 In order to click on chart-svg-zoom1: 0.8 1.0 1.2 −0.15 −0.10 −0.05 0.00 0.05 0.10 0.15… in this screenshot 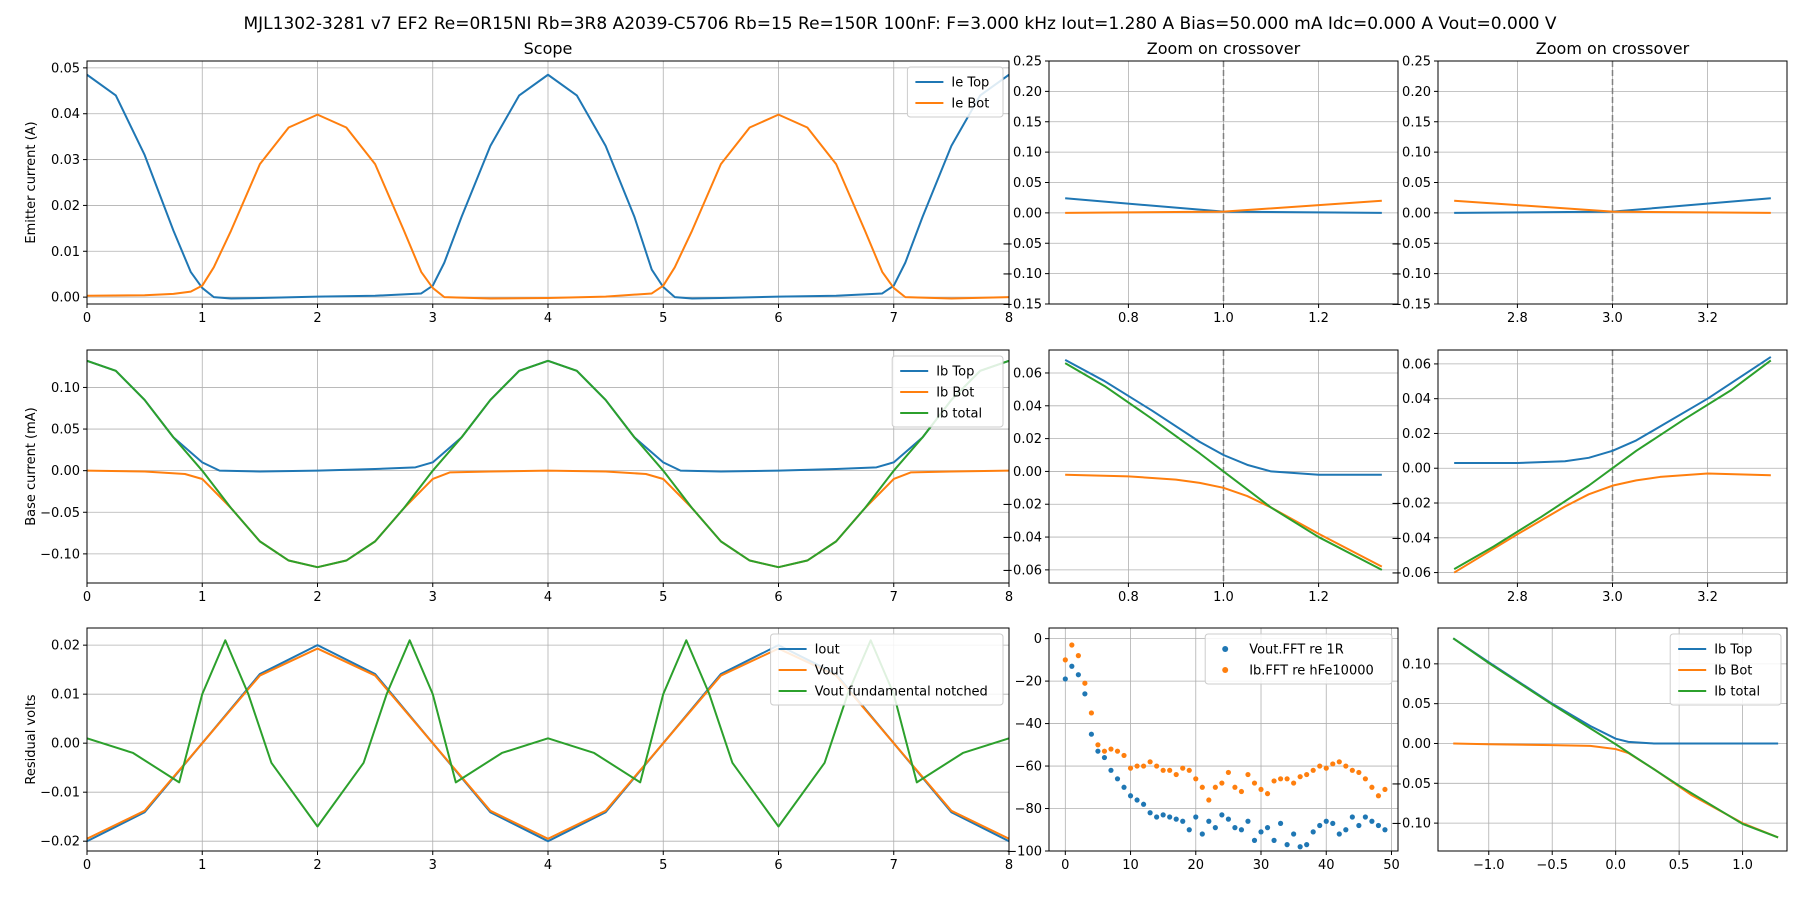, I will do `click(1200, 182)`.